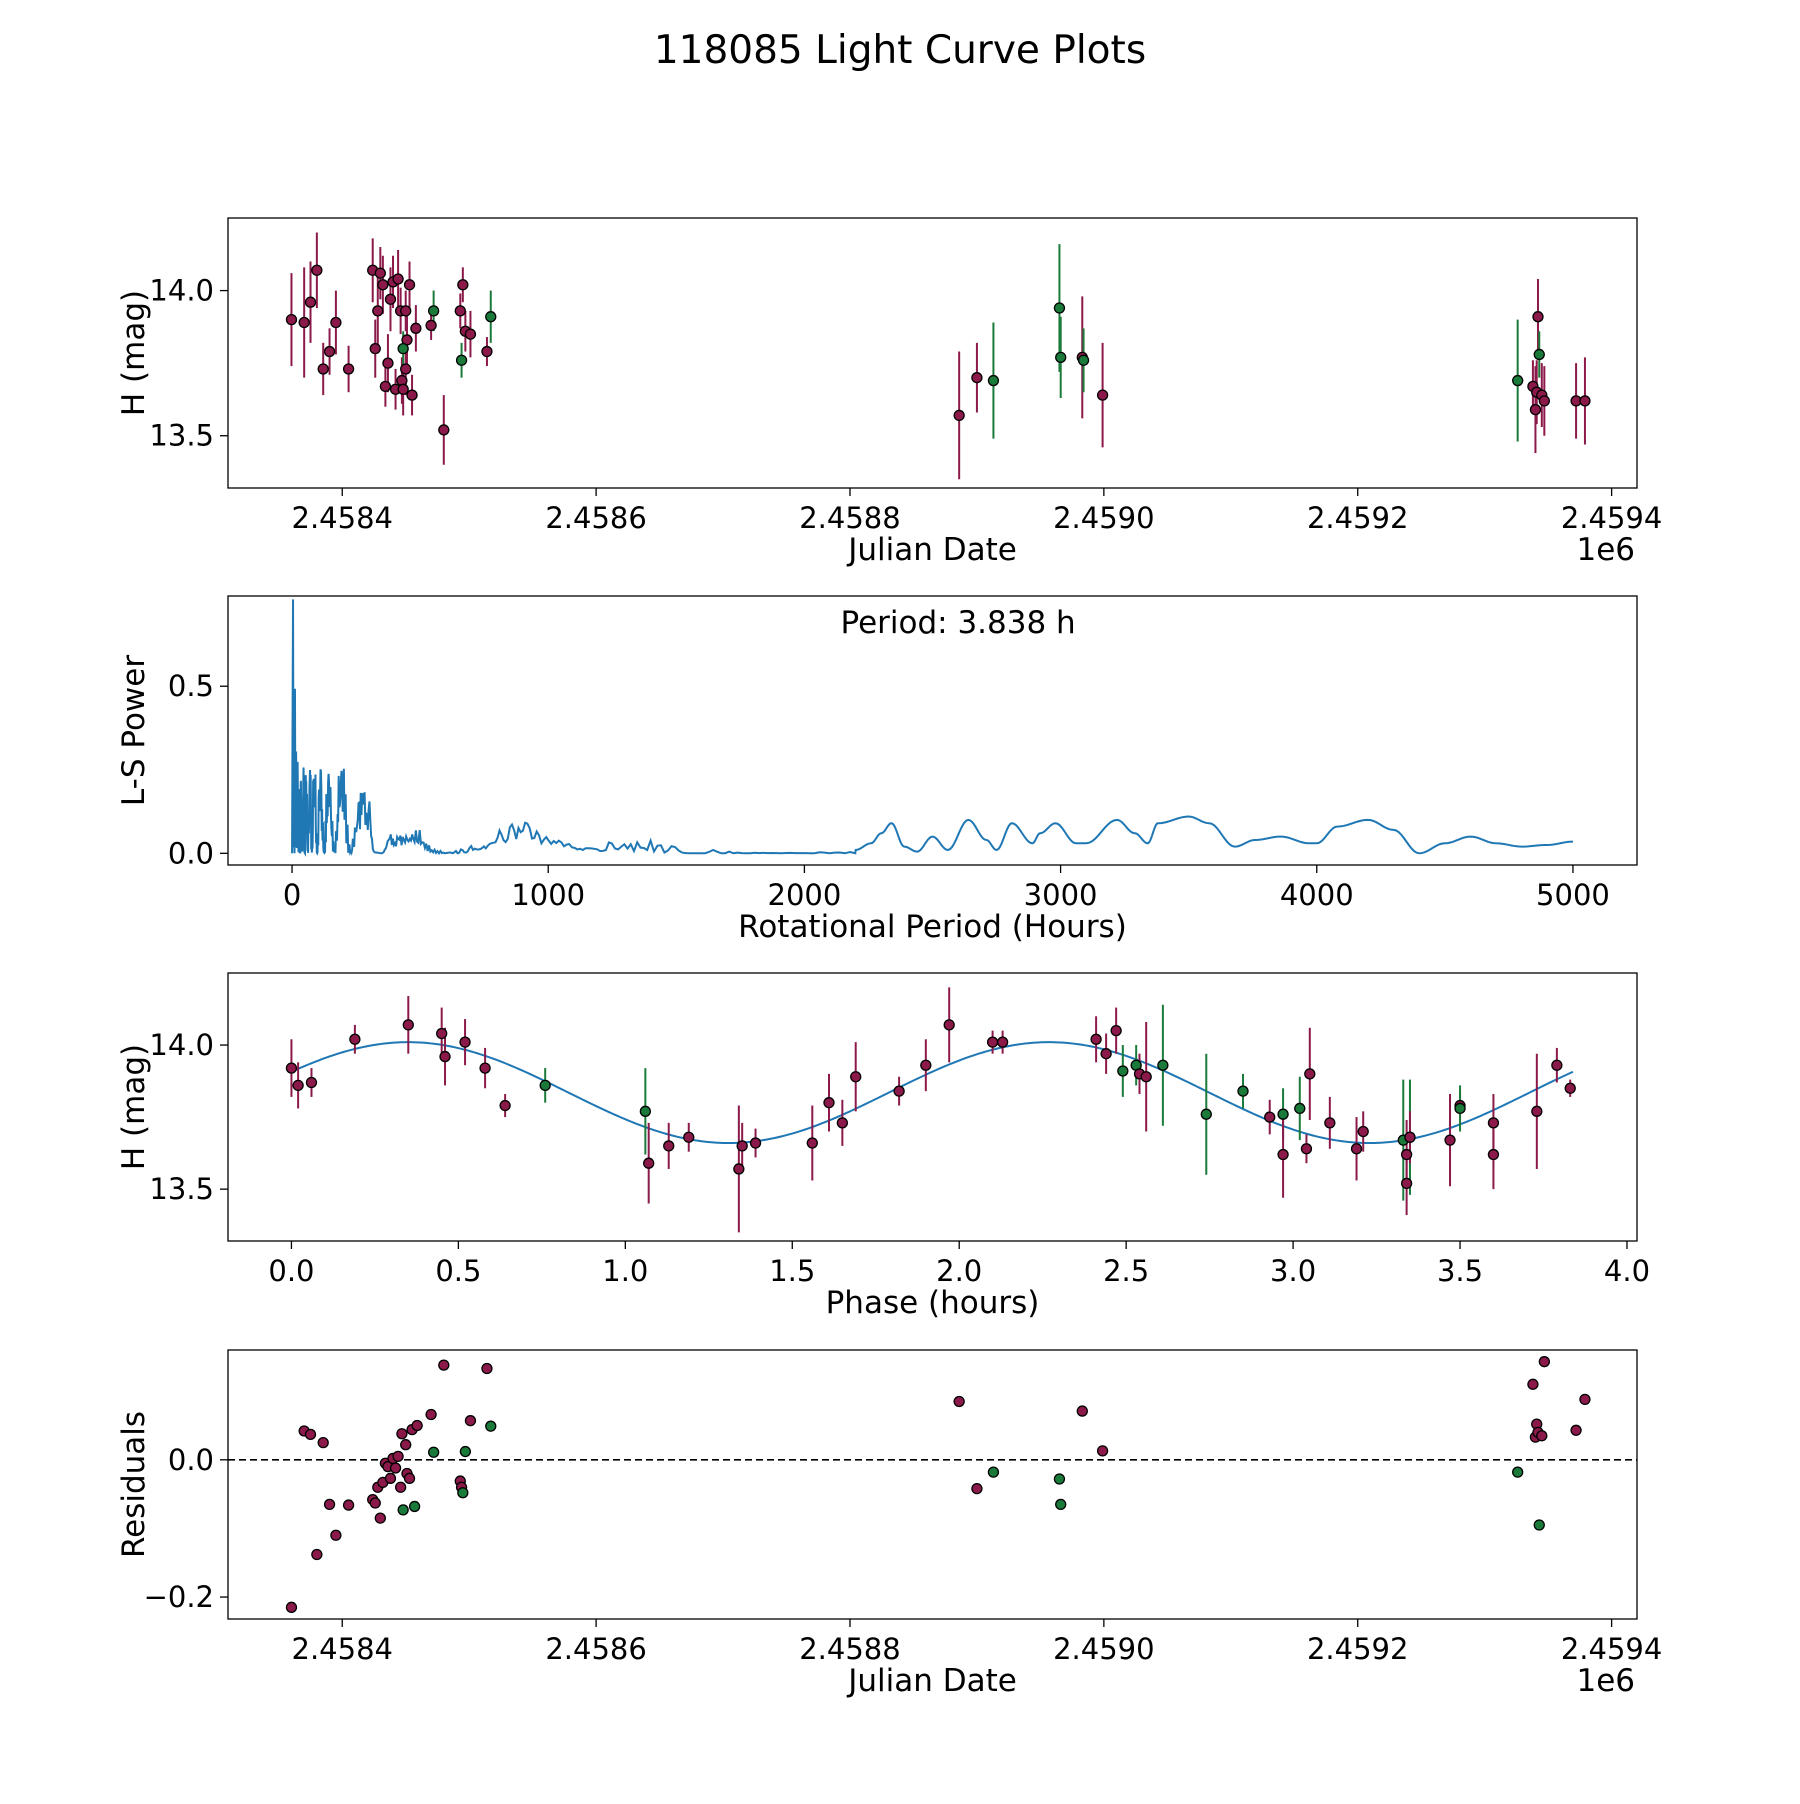 The height and width of the screenshot is (1804, 1800). Describe the element at coordinates (932, 353) in the screenshot. I see `lightcurve-frame` at that location.